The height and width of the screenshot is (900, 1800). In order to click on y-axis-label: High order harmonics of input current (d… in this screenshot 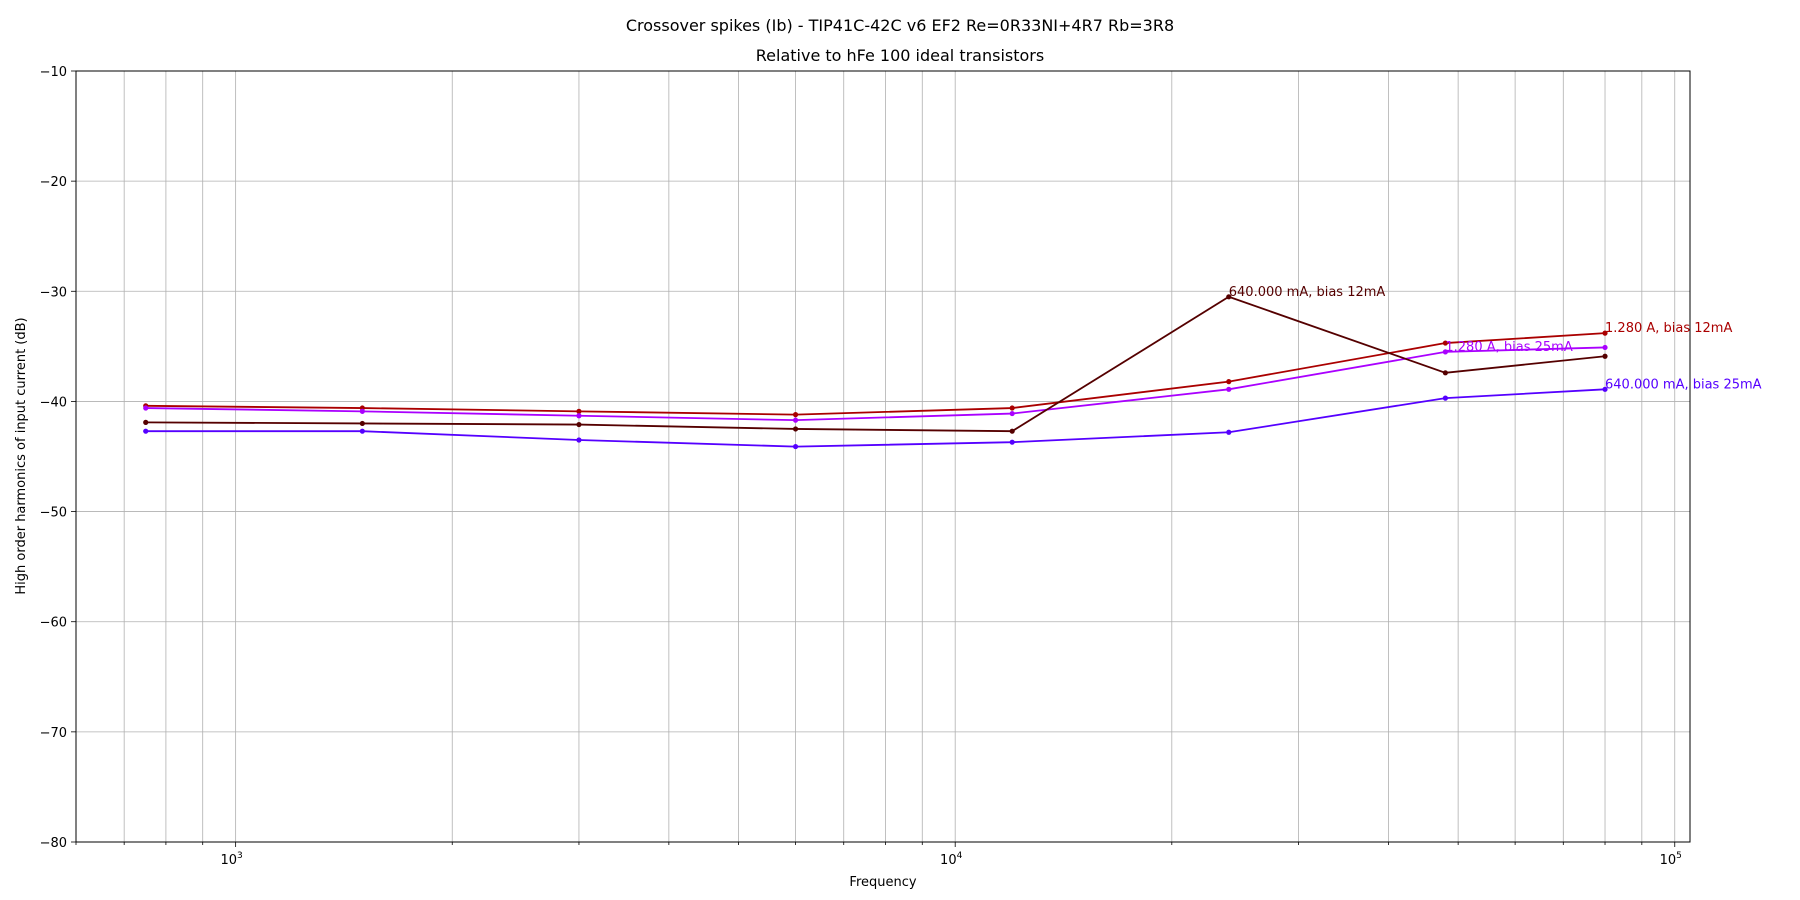, I will do `click(21, 455)`.